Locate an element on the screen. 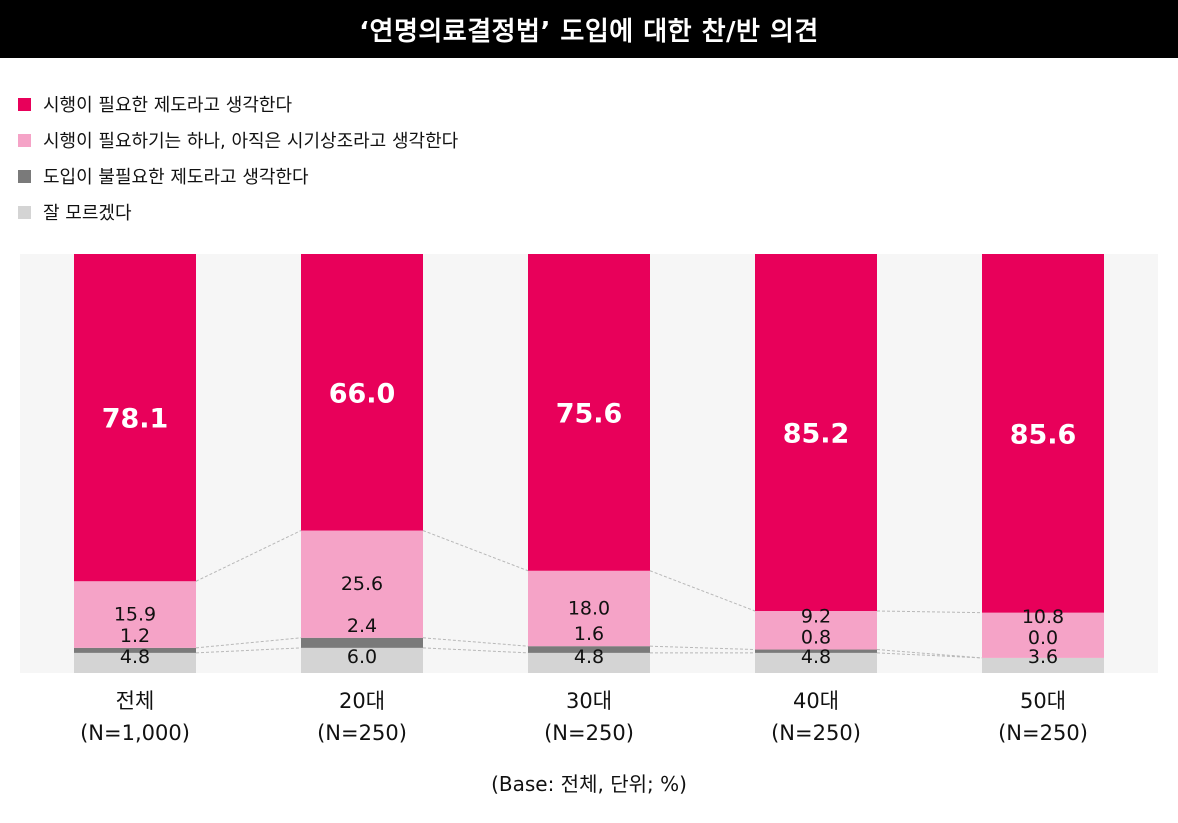 The width and height of the screenshot is (1178, 823). legend-label-unnecessary: 도입이 불필요한 제도라고 생각한다 is located at coordinates (176, 177).